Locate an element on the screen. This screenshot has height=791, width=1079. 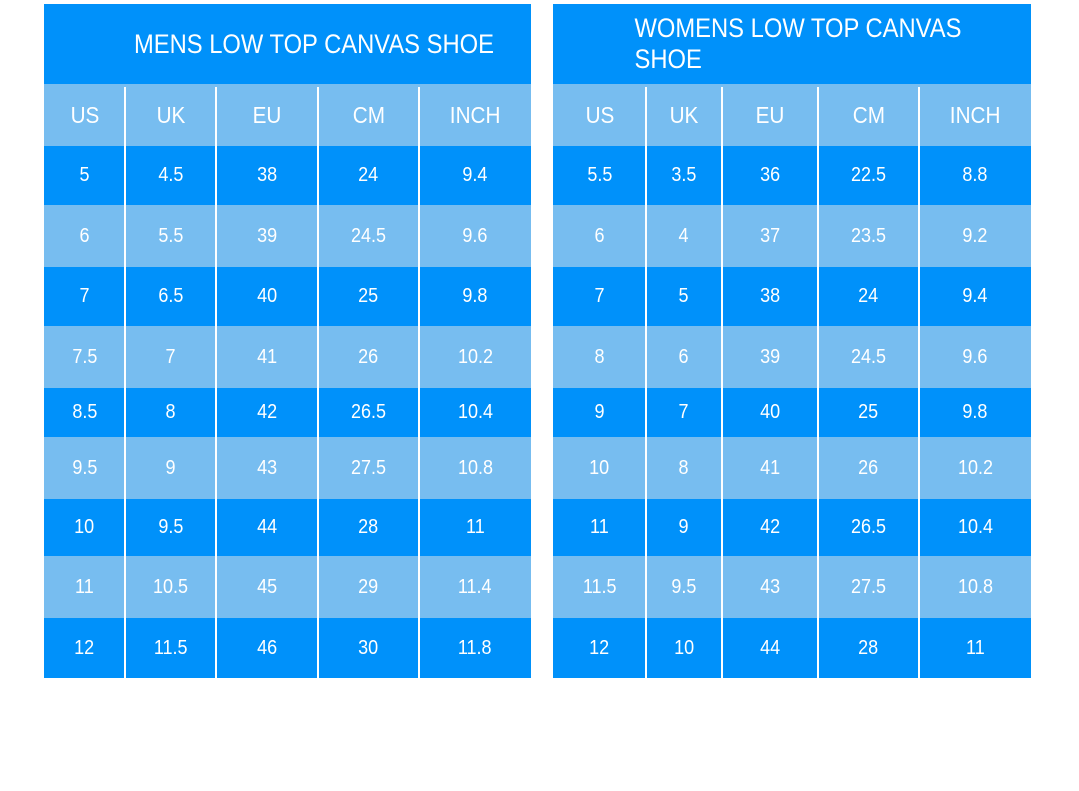
cell-value: 10.8 is located at coordinates (475, 467).